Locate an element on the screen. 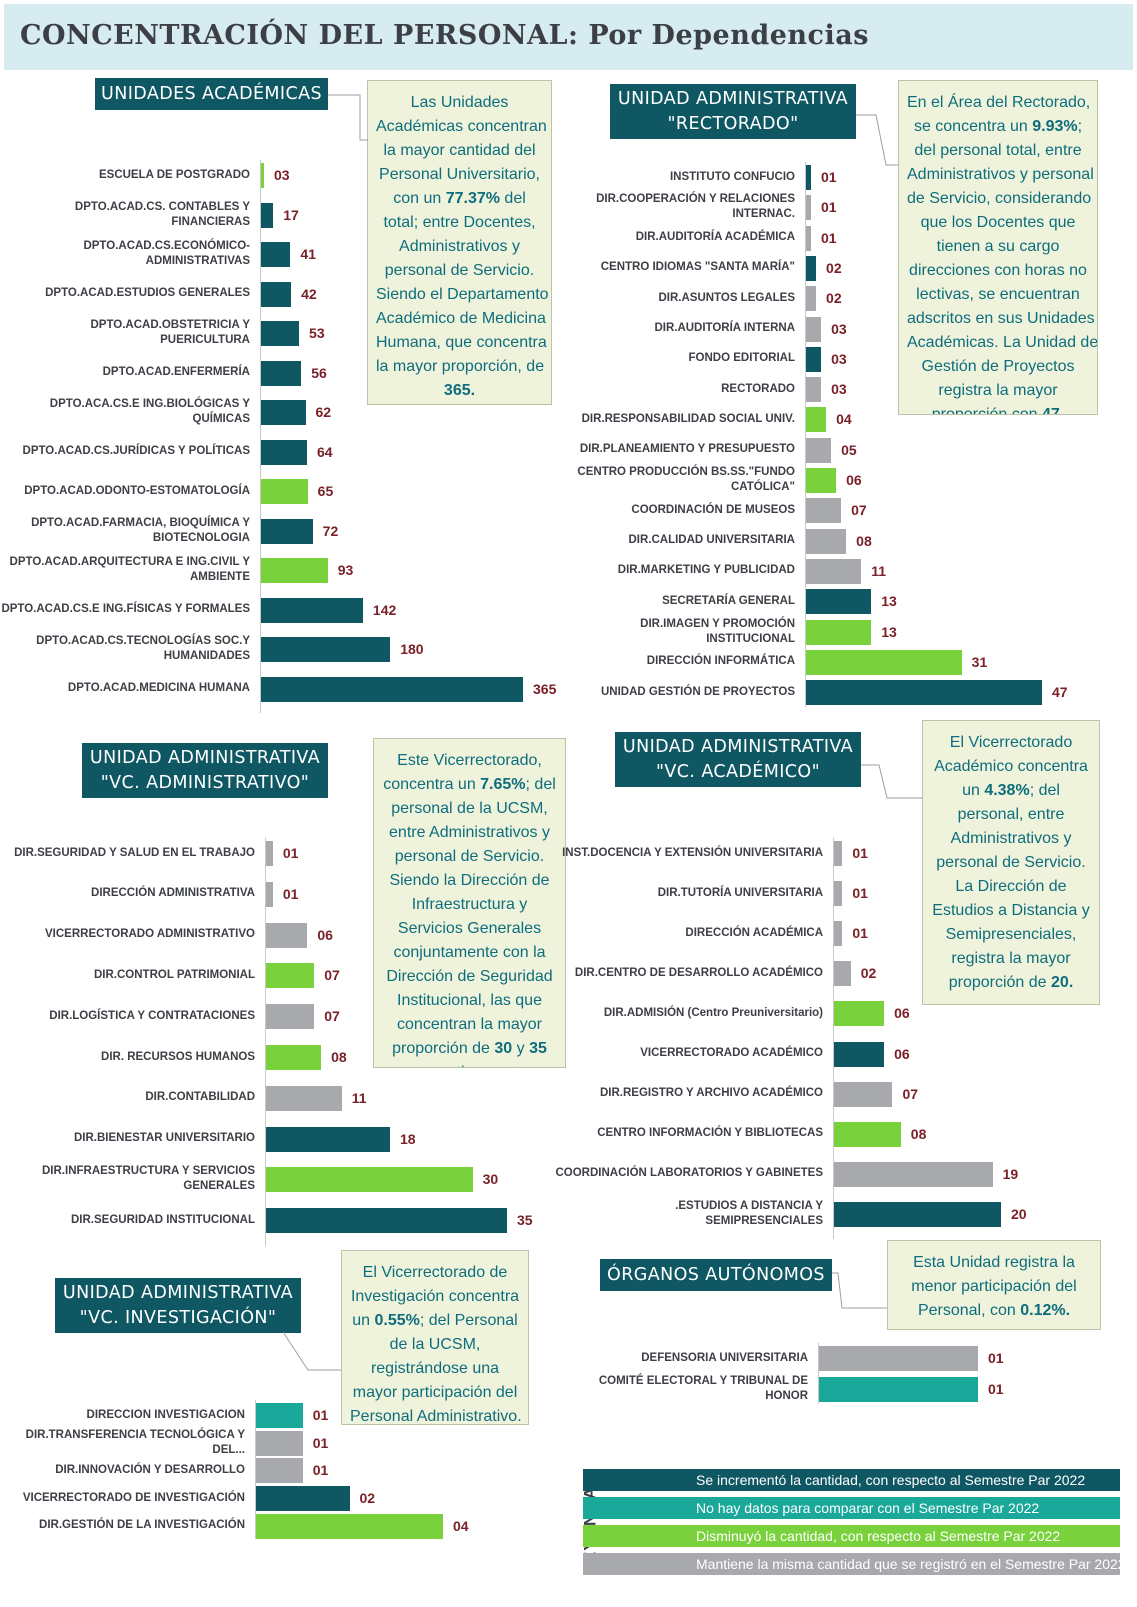  note-line: con un 77.37% del is located at coordinates (459, 199).